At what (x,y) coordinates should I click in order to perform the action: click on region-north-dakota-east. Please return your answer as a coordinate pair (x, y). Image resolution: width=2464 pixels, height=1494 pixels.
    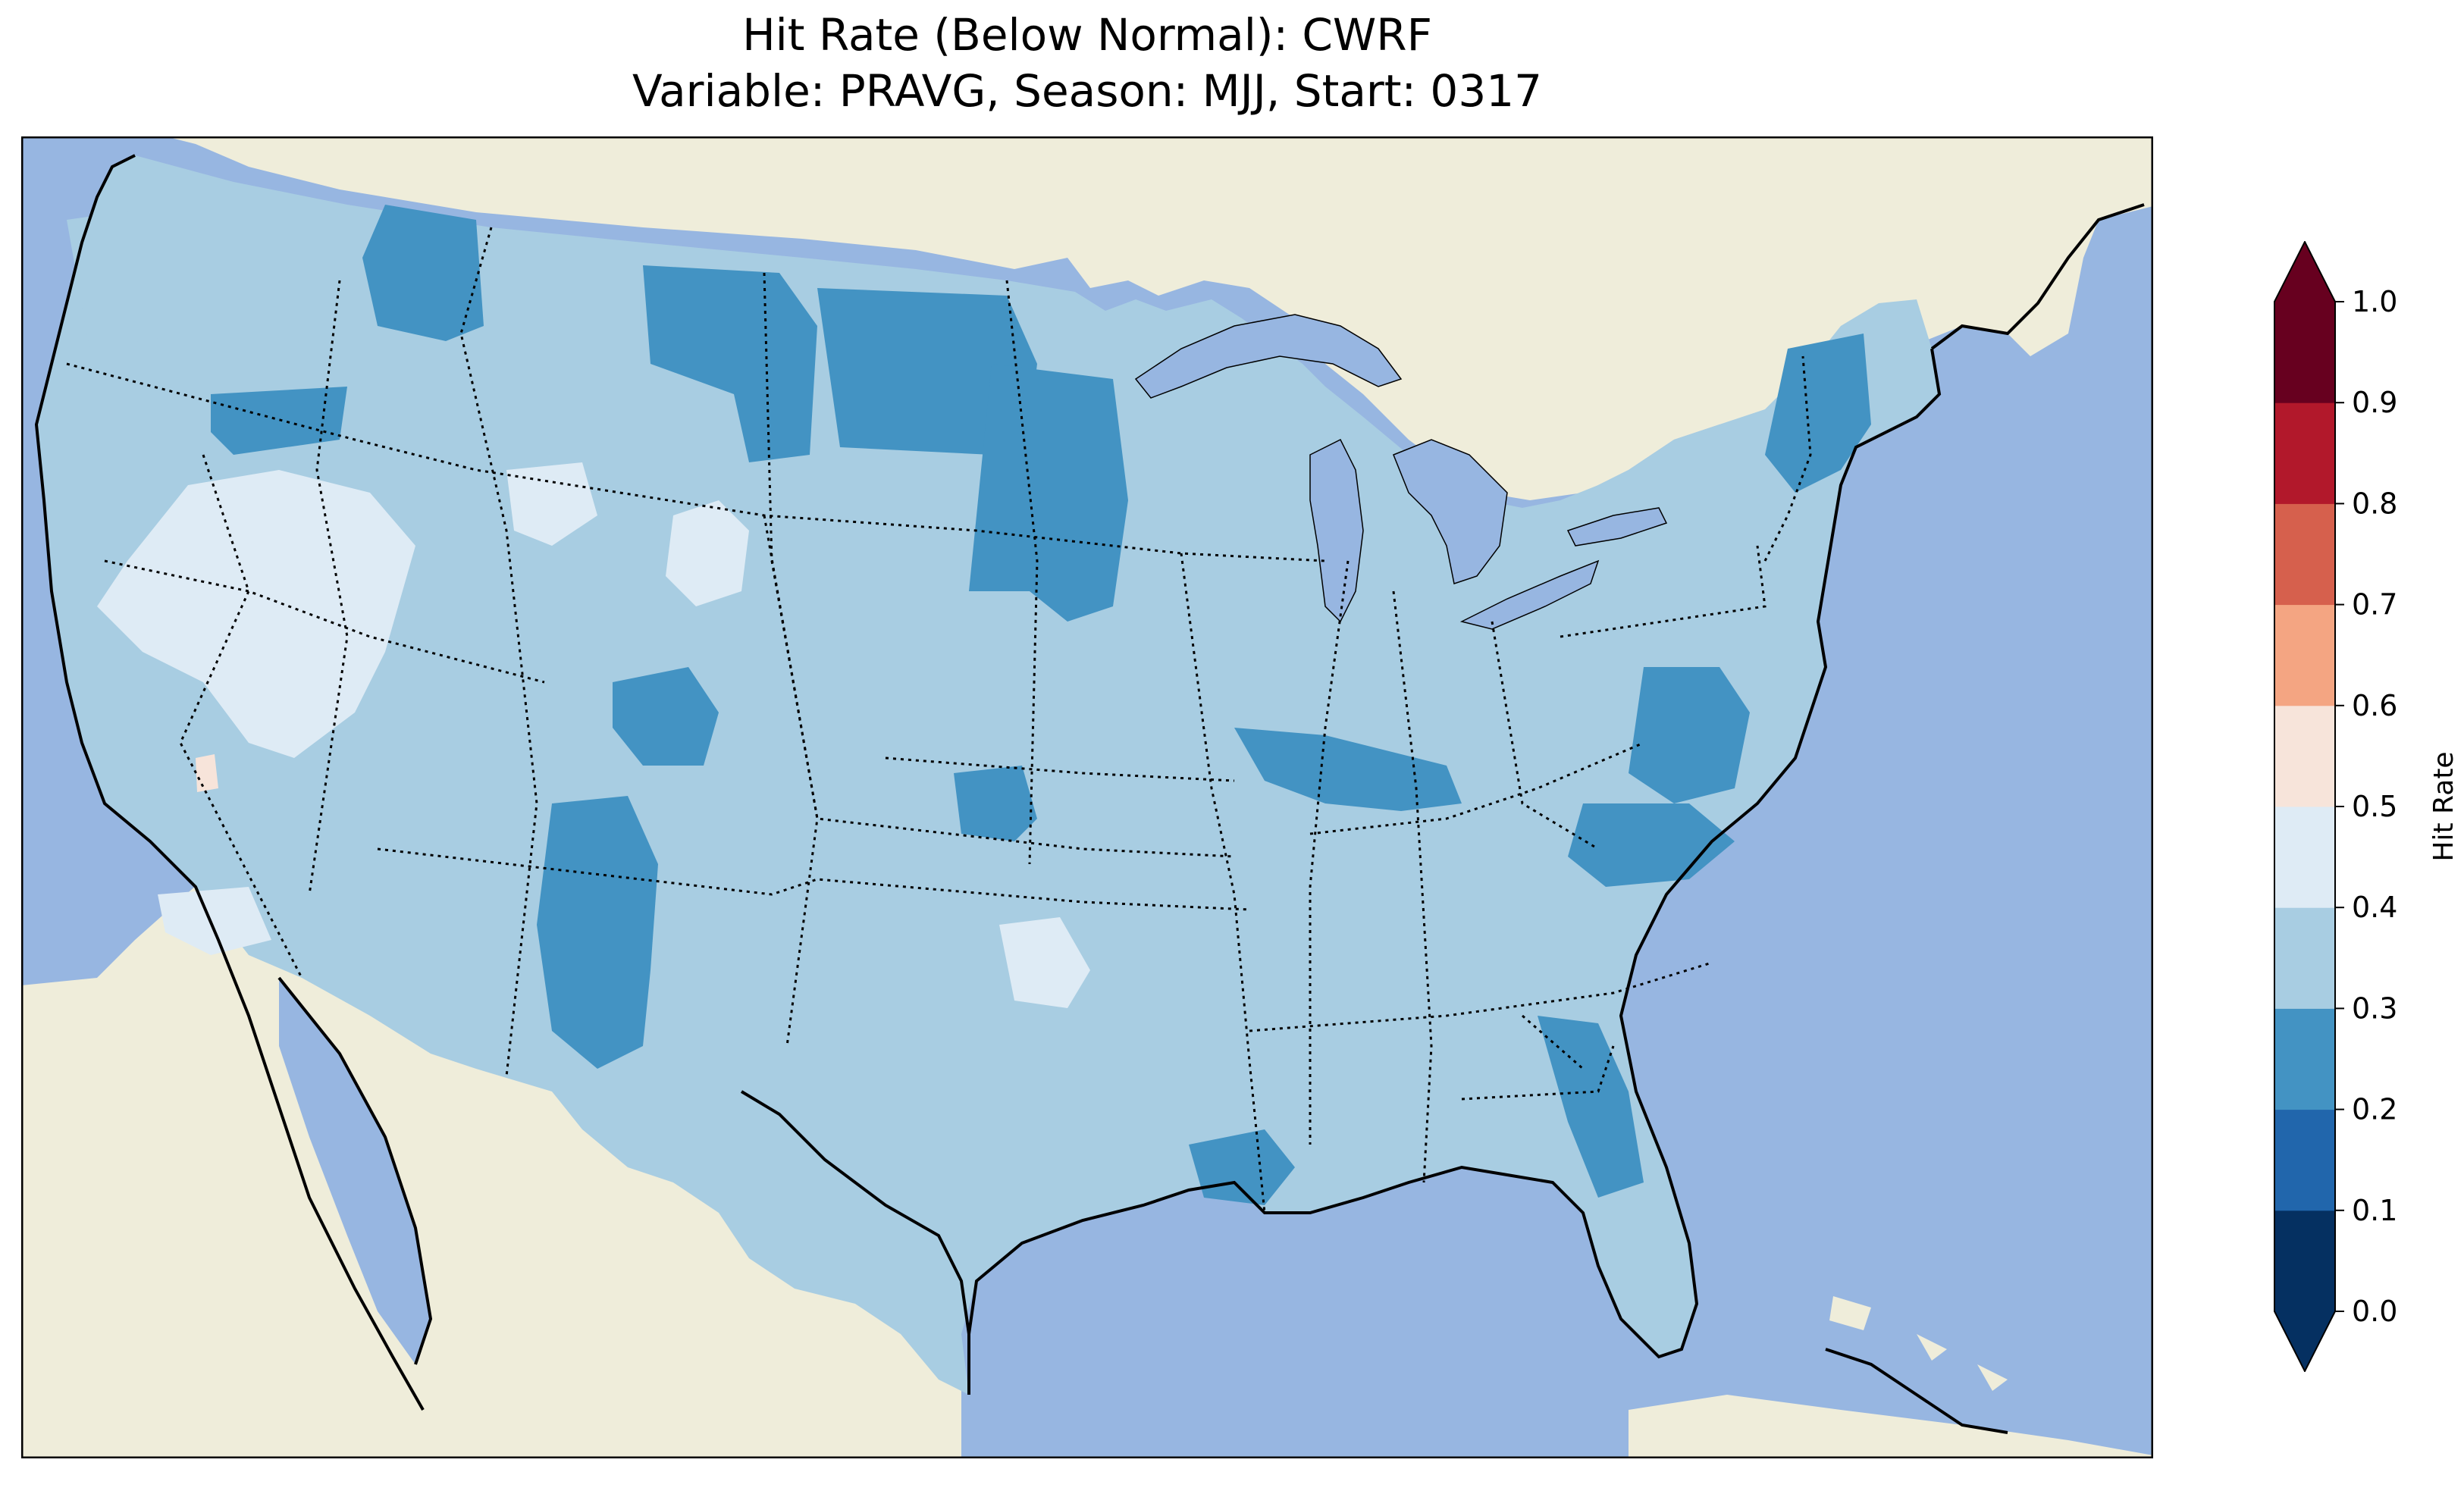
    Looking at the image, I should click on (927, 371).